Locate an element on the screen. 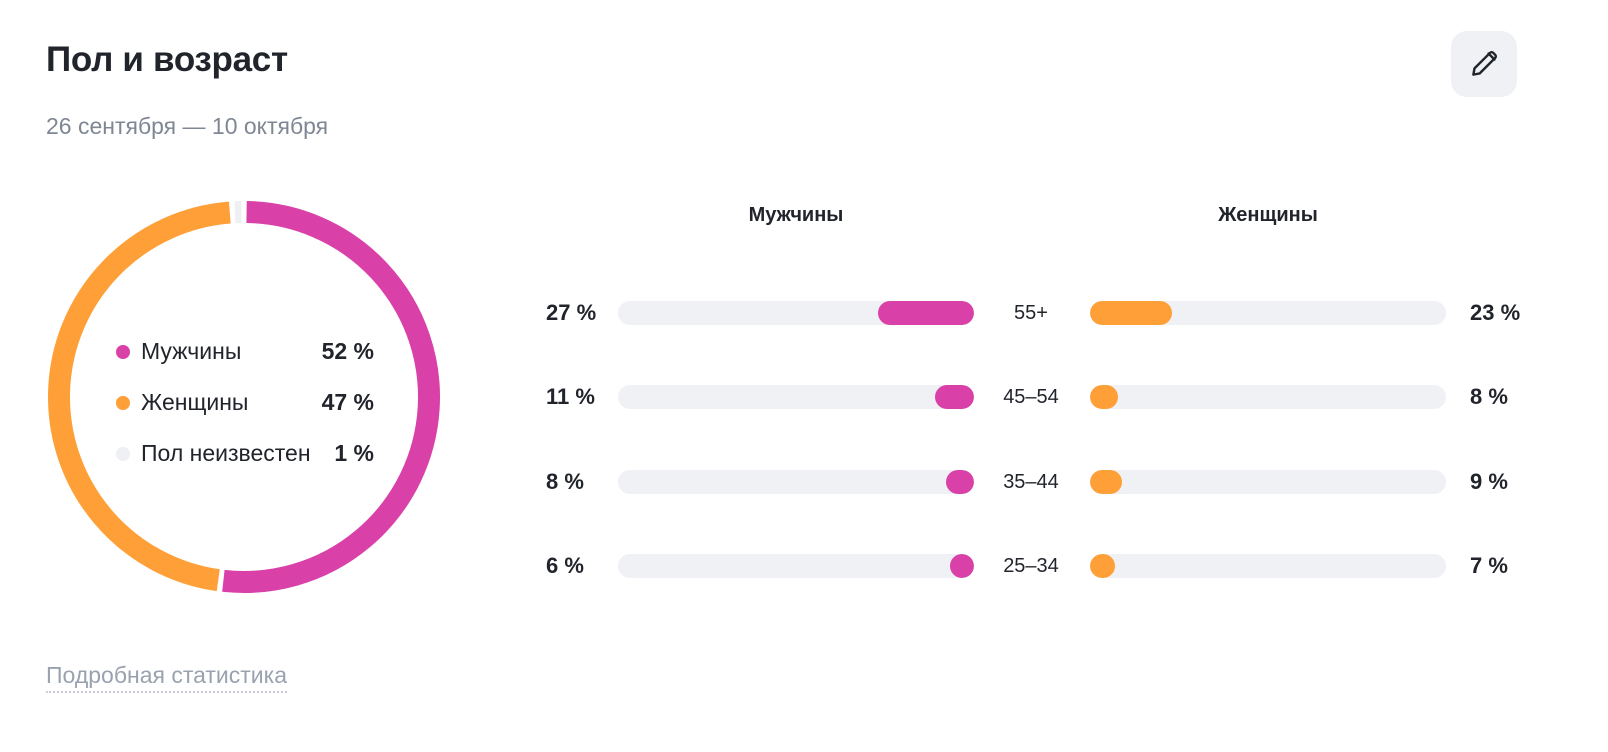 This screenshot has height=752, width=1608. donut-slice-male is located at coordinates (331, 397).